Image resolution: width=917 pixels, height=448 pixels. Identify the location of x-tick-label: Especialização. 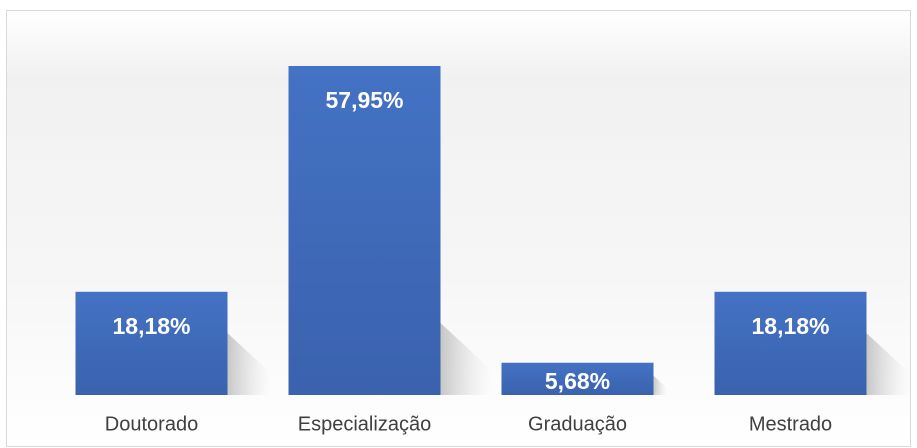
(364, 424).